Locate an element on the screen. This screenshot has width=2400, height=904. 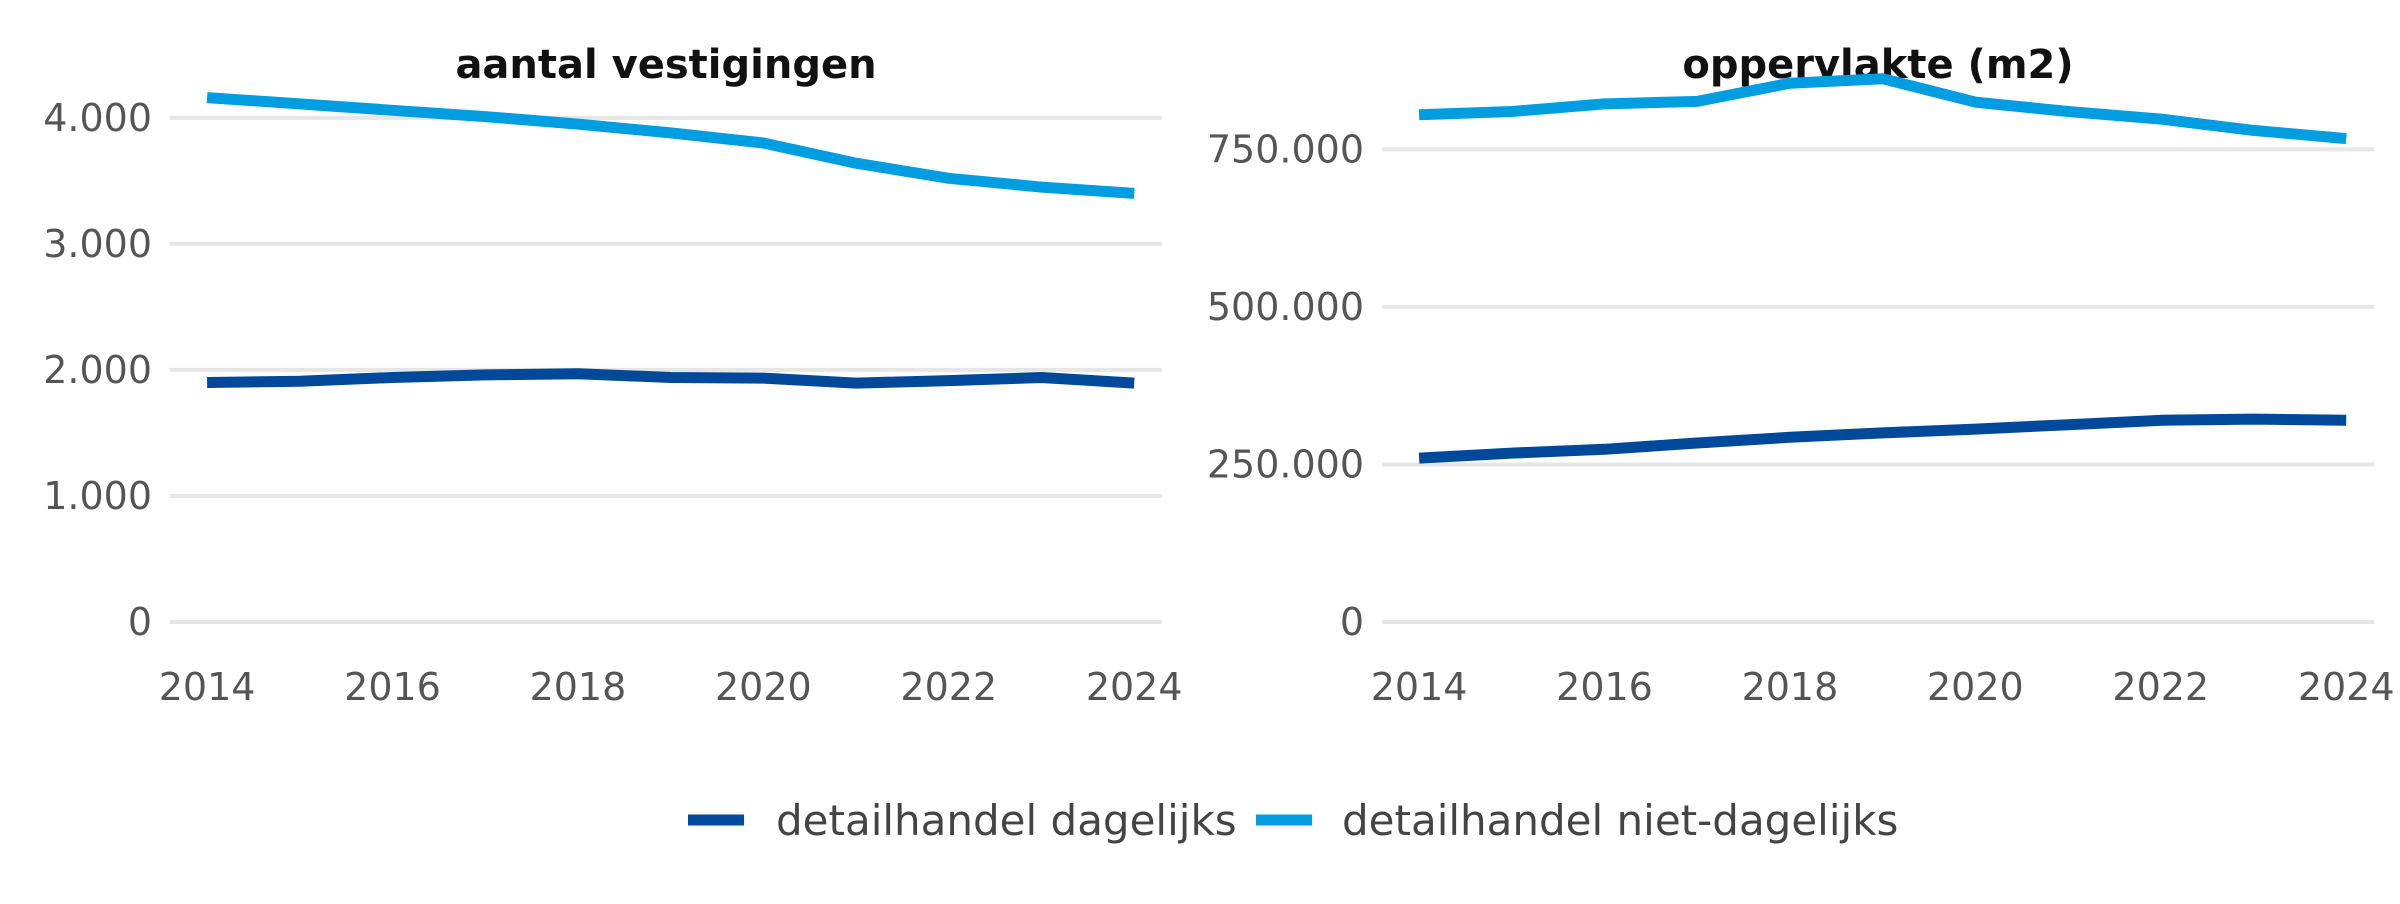
legend-label-niet-dagelijks: detailhandel niet-dagelijks is located at coordinates (1620, 820).